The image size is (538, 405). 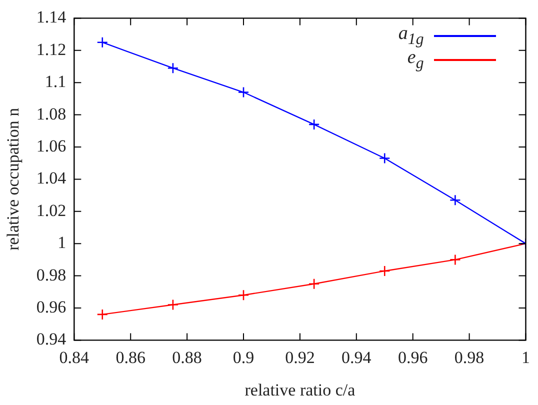 I want to click on x-tick-label: 0.96, so click(x=413, y=357).